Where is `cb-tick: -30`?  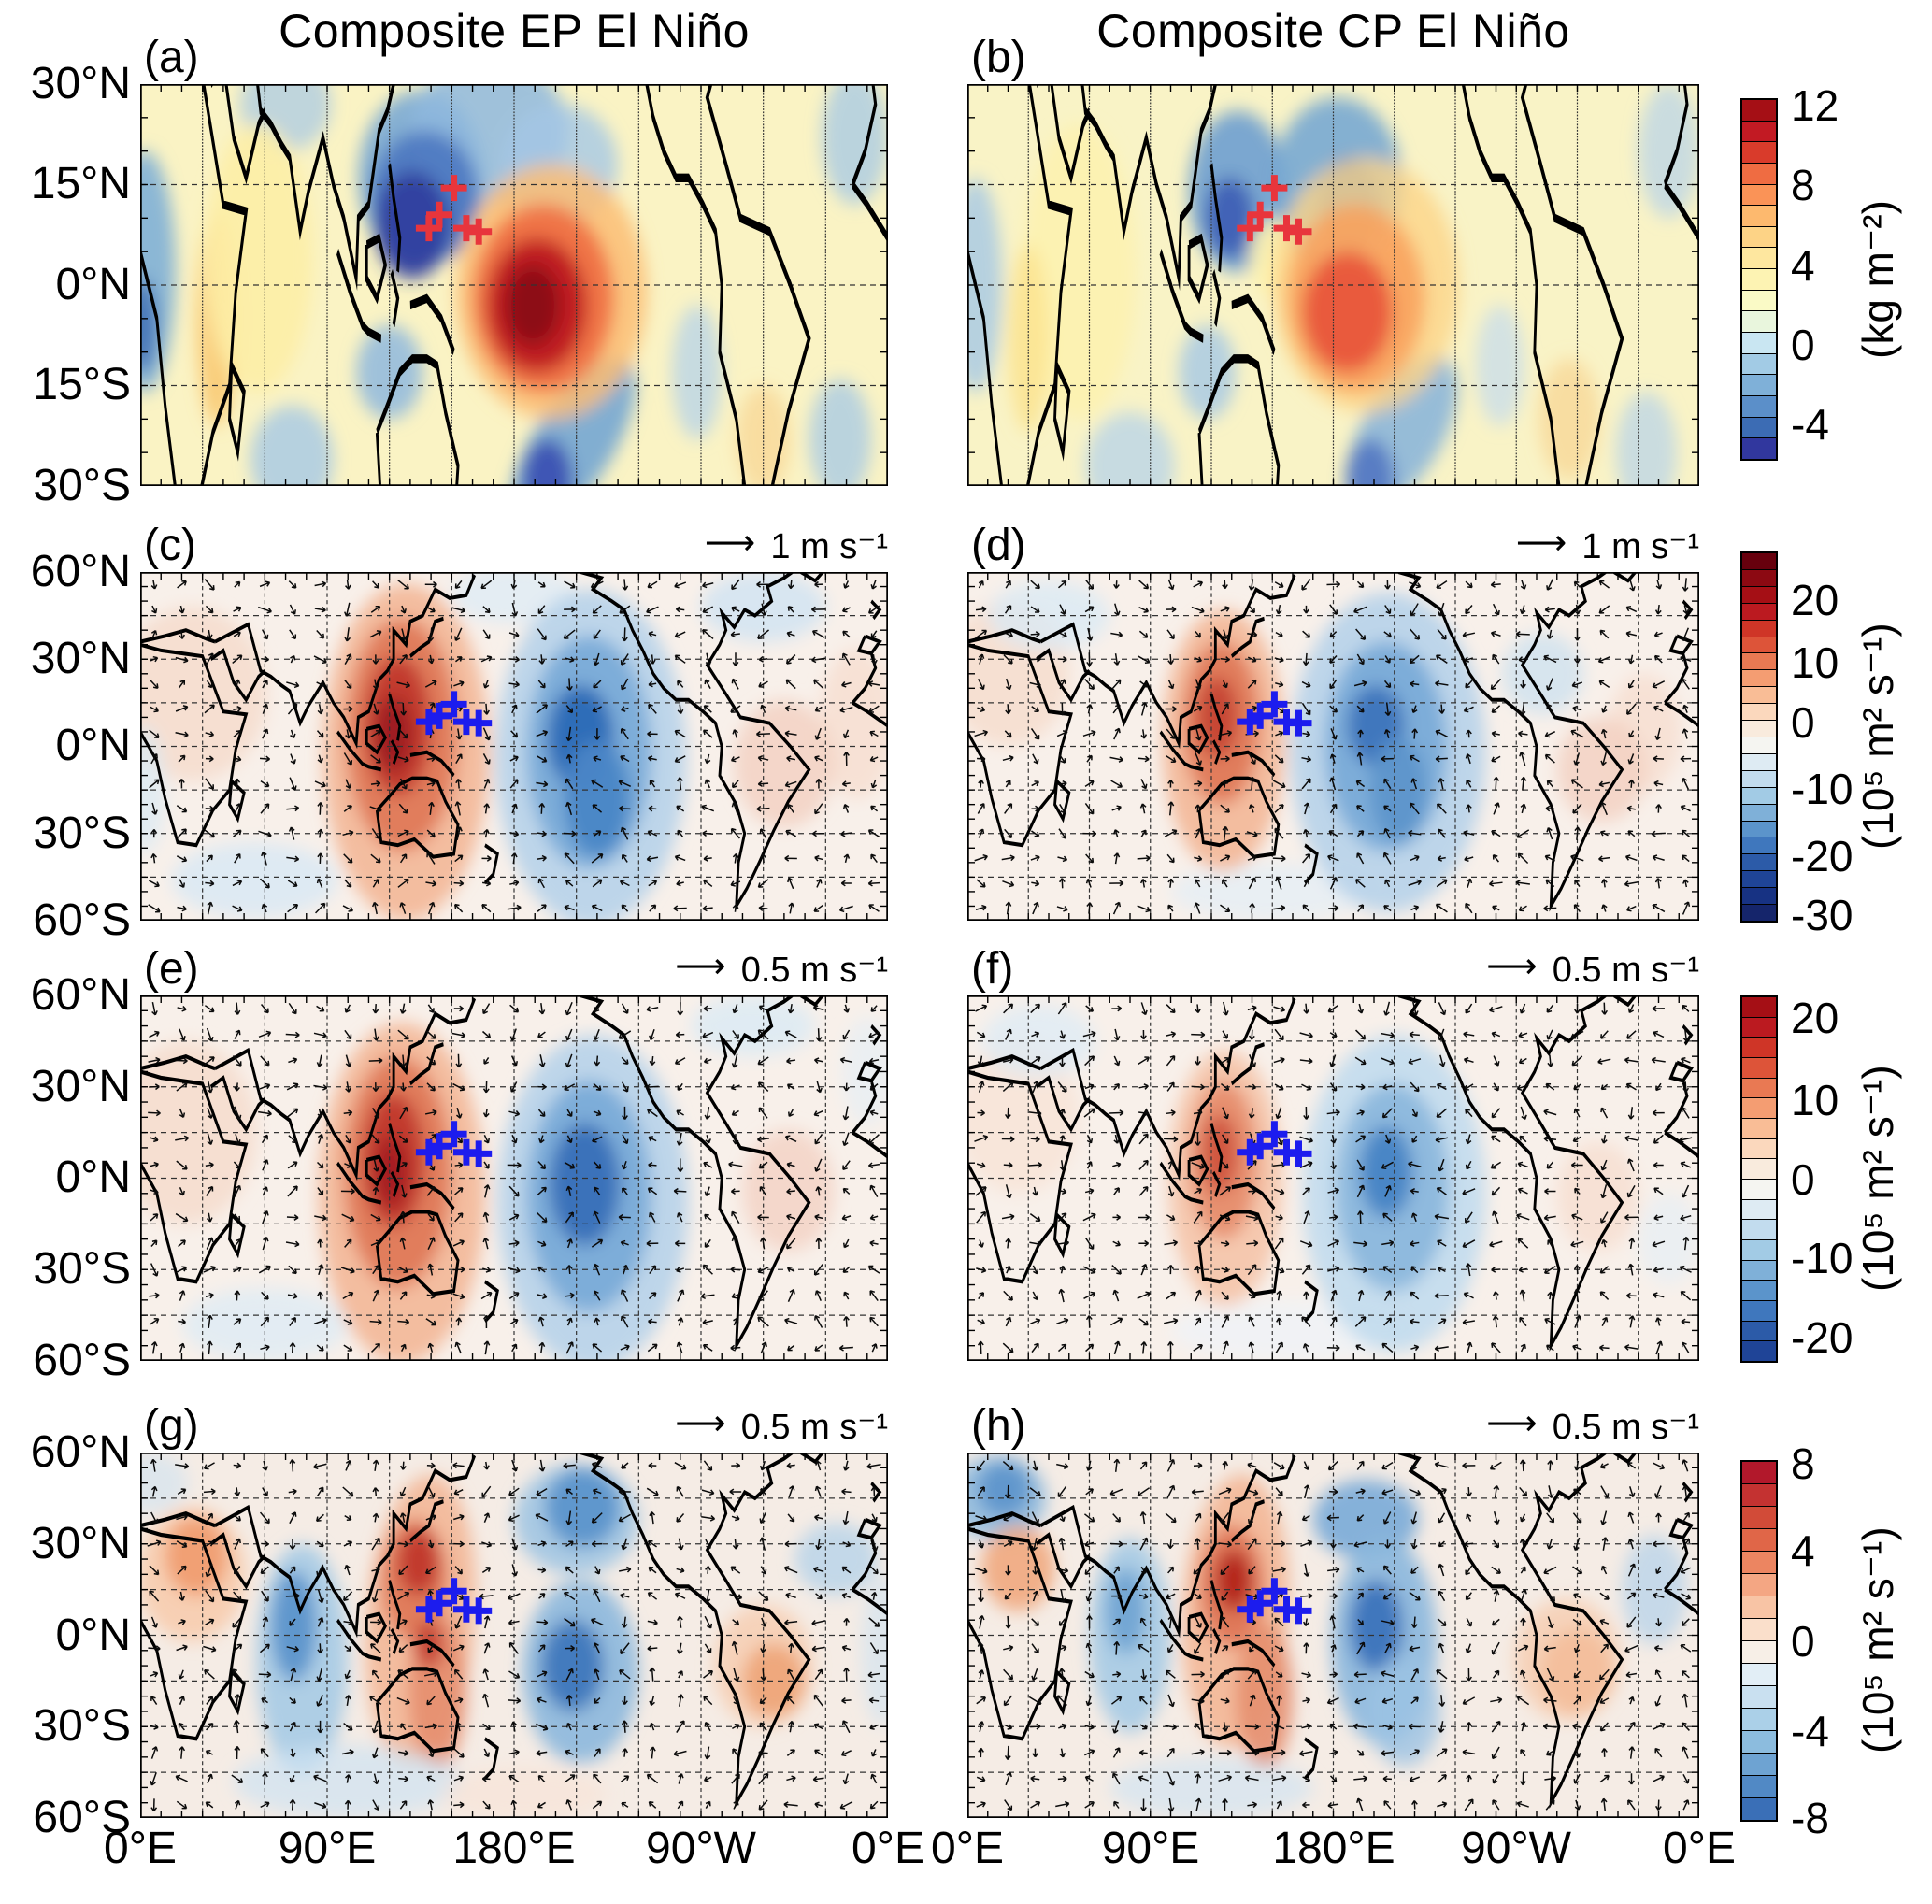 cb-tick: -30 is located at coordinates (1822, 915).